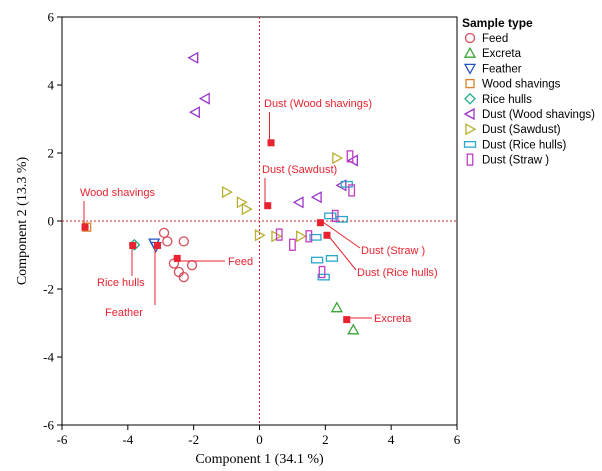 This screenshot has height=471, width=602. What do you see at coordinates (299, 170) in the screenshot?
I see `annotation-label: Dust (Sawdust)` at bounding box center [299, 170].